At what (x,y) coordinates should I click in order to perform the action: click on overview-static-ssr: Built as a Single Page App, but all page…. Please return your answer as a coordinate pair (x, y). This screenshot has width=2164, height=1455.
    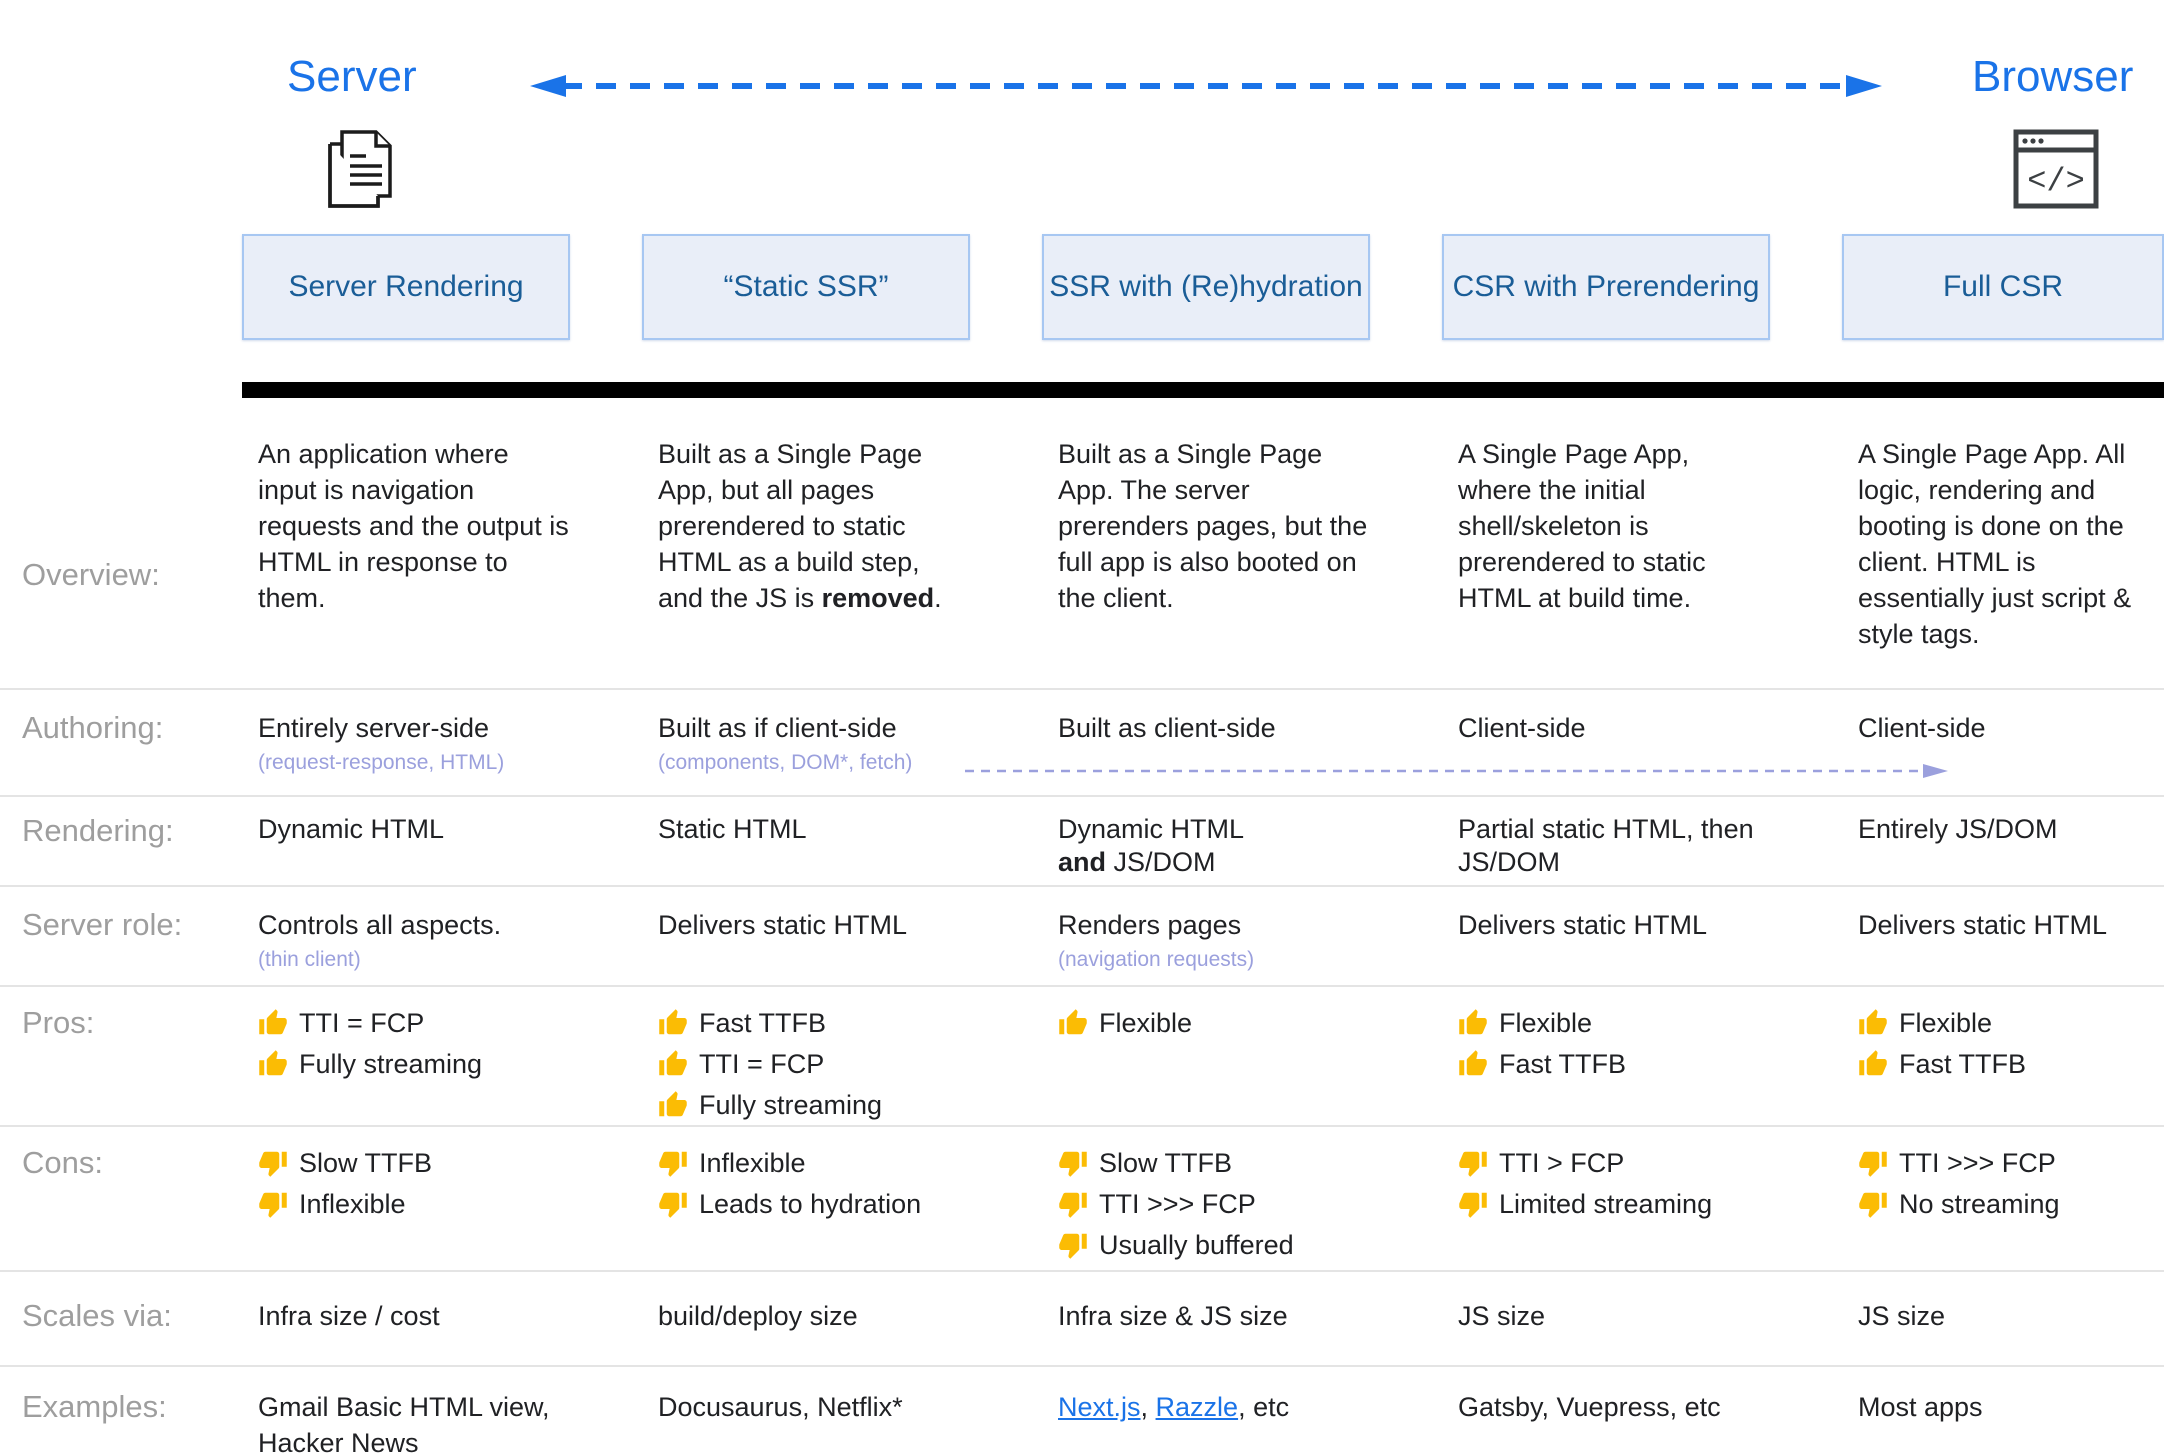
    Looking at the image, I should click on (800, 526).